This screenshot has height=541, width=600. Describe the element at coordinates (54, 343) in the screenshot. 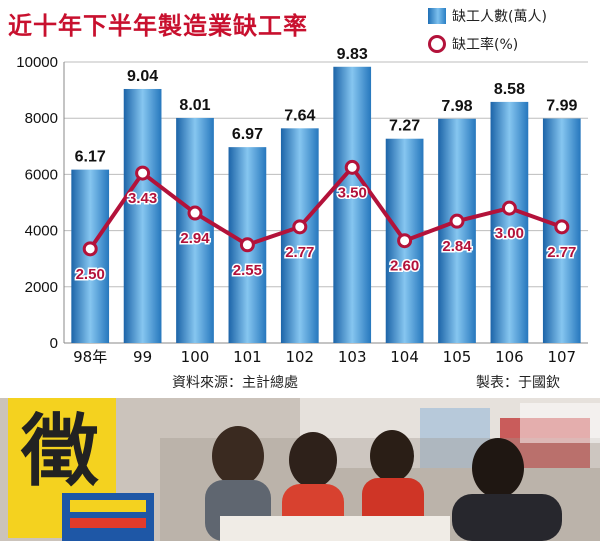

I see `y-tick-label: 0` at that location.